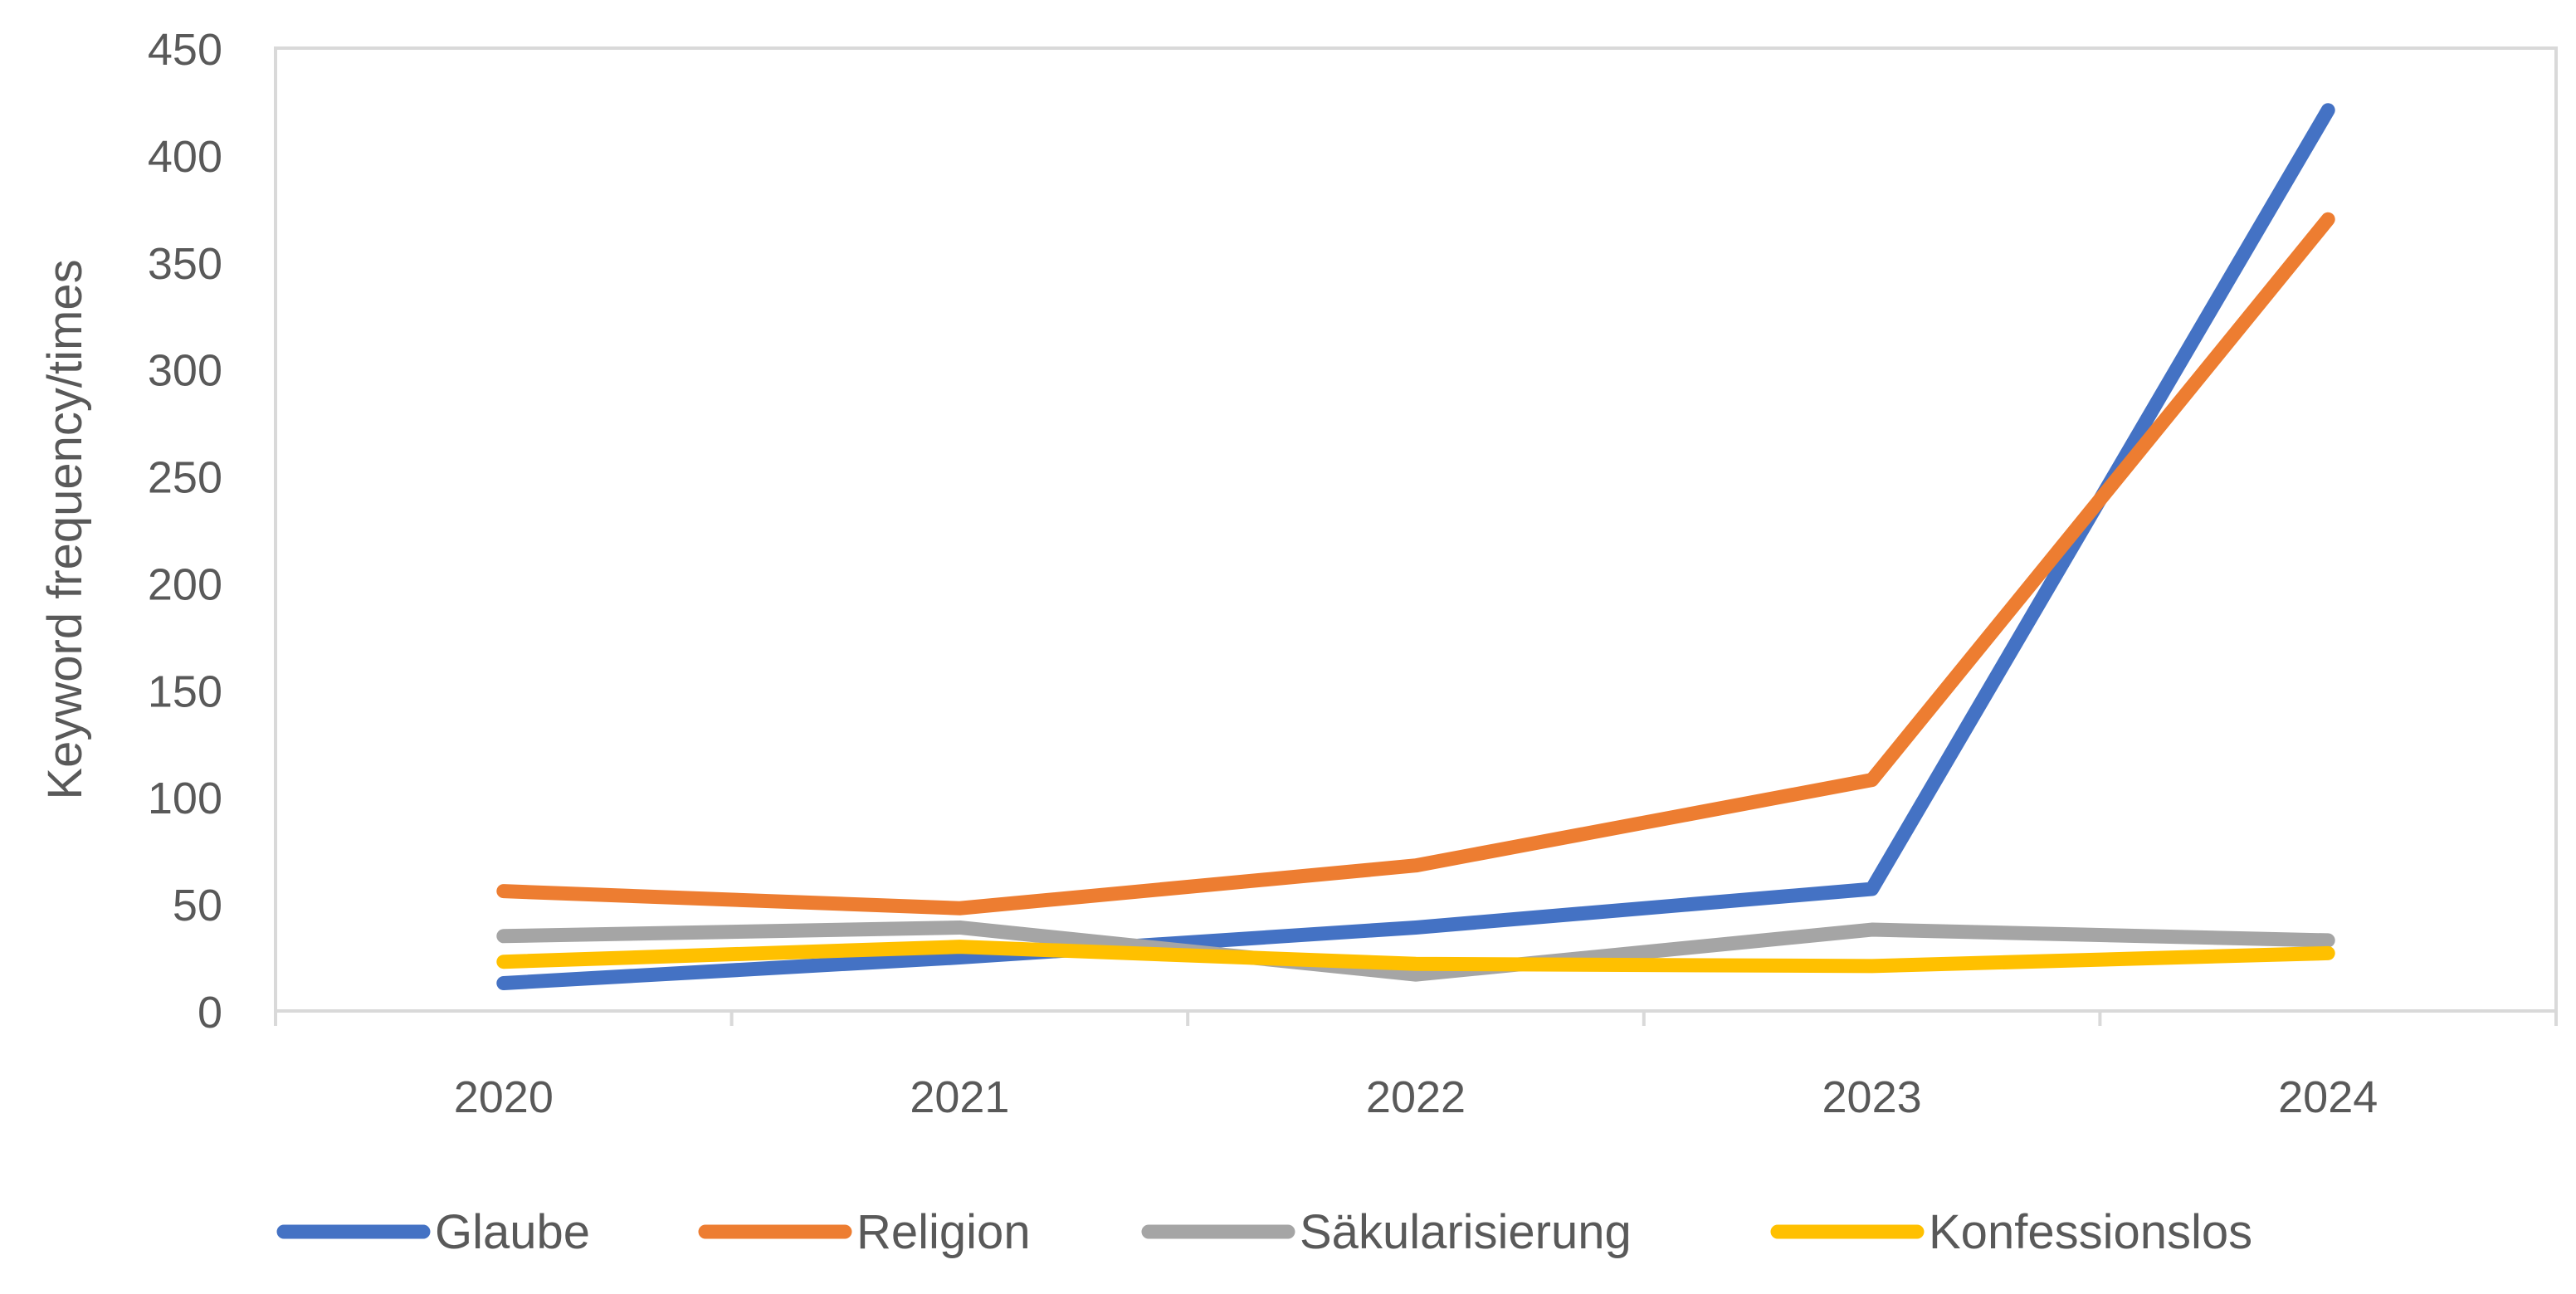  I want to click on x-tick-label: 2020, so click(504, 1097).